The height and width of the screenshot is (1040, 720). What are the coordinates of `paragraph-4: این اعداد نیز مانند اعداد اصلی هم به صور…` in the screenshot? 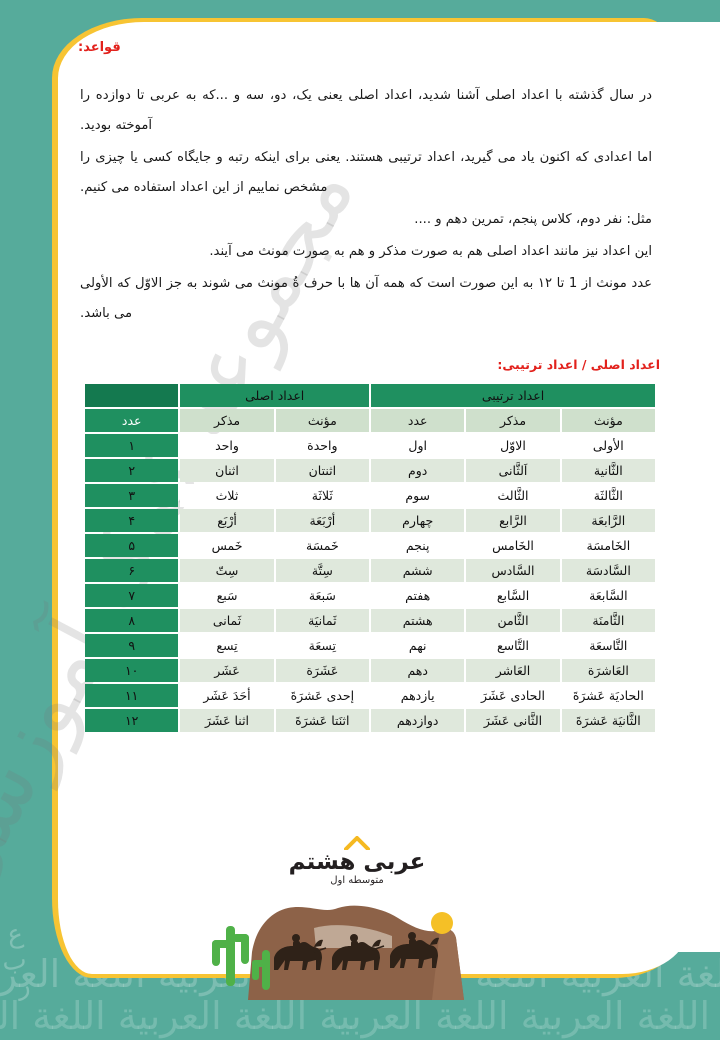 It's located at (430, 251).